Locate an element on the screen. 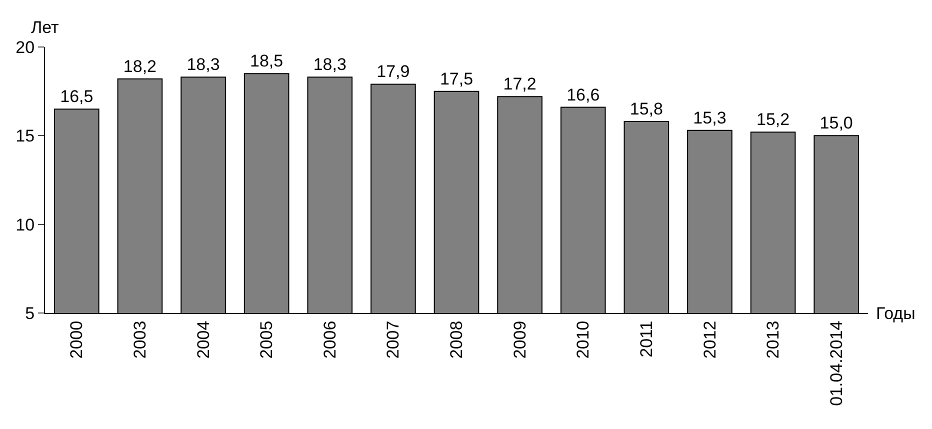  data-label: 17,9 is located at coordinates (393, 72).